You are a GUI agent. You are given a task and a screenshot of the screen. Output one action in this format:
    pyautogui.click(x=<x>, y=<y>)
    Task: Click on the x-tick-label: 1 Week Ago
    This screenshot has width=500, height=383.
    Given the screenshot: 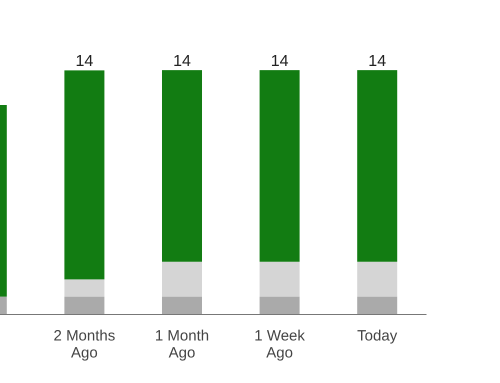 What is the action you would take?
    pyautogui.click(x=280, y=345)
    